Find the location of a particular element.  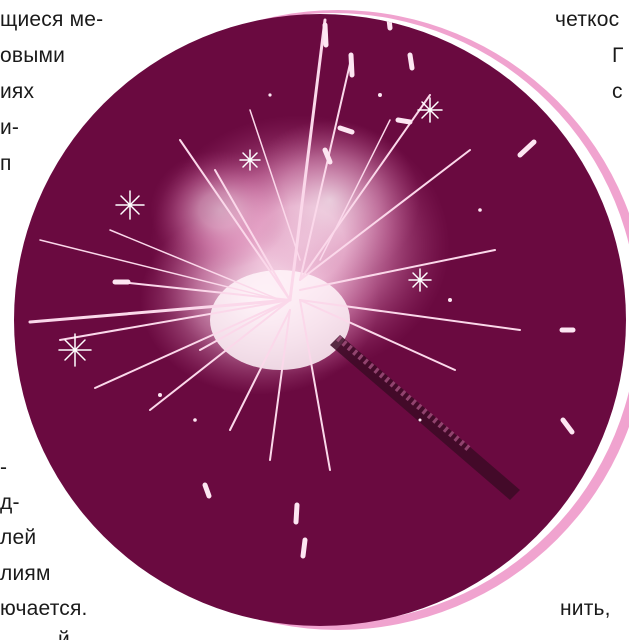

text-line: щиеся ме- is located at coordinates (52, 19).